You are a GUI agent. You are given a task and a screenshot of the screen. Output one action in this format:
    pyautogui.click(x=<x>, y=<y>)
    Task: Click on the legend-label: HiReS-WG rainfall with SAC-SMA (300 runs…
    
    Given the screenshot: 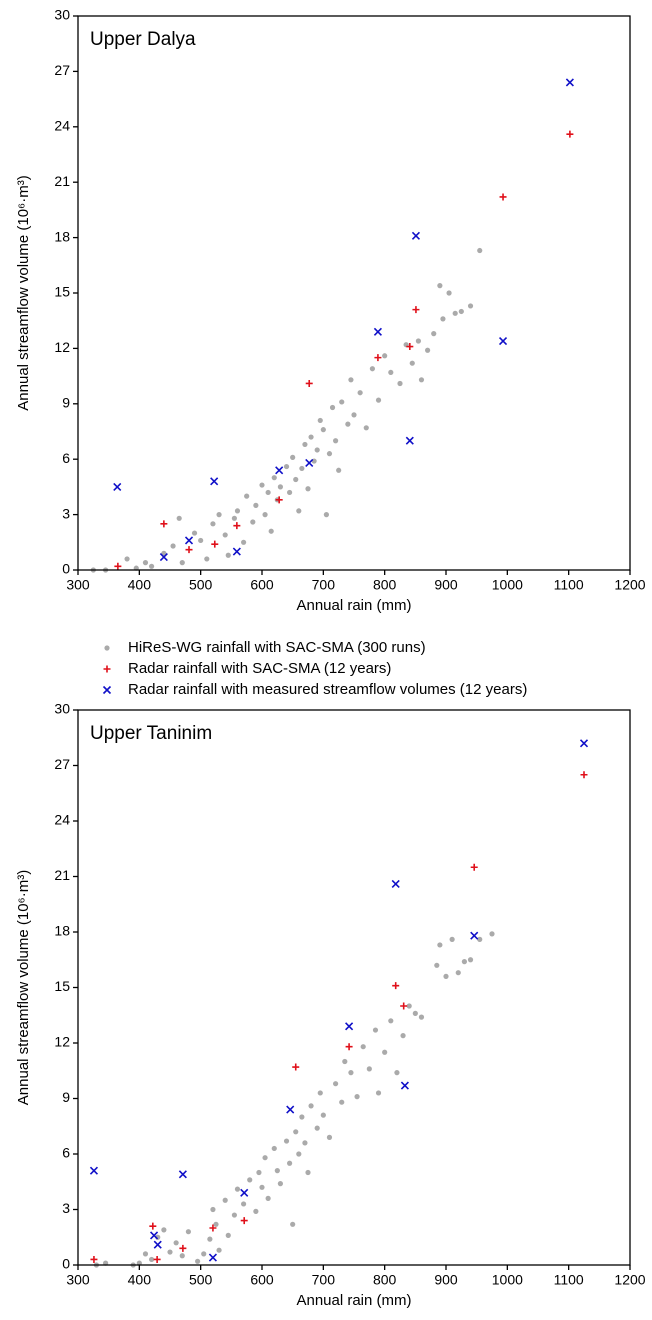 What is the action you would take?
    pyautogui.click(x=277, y=647)
    